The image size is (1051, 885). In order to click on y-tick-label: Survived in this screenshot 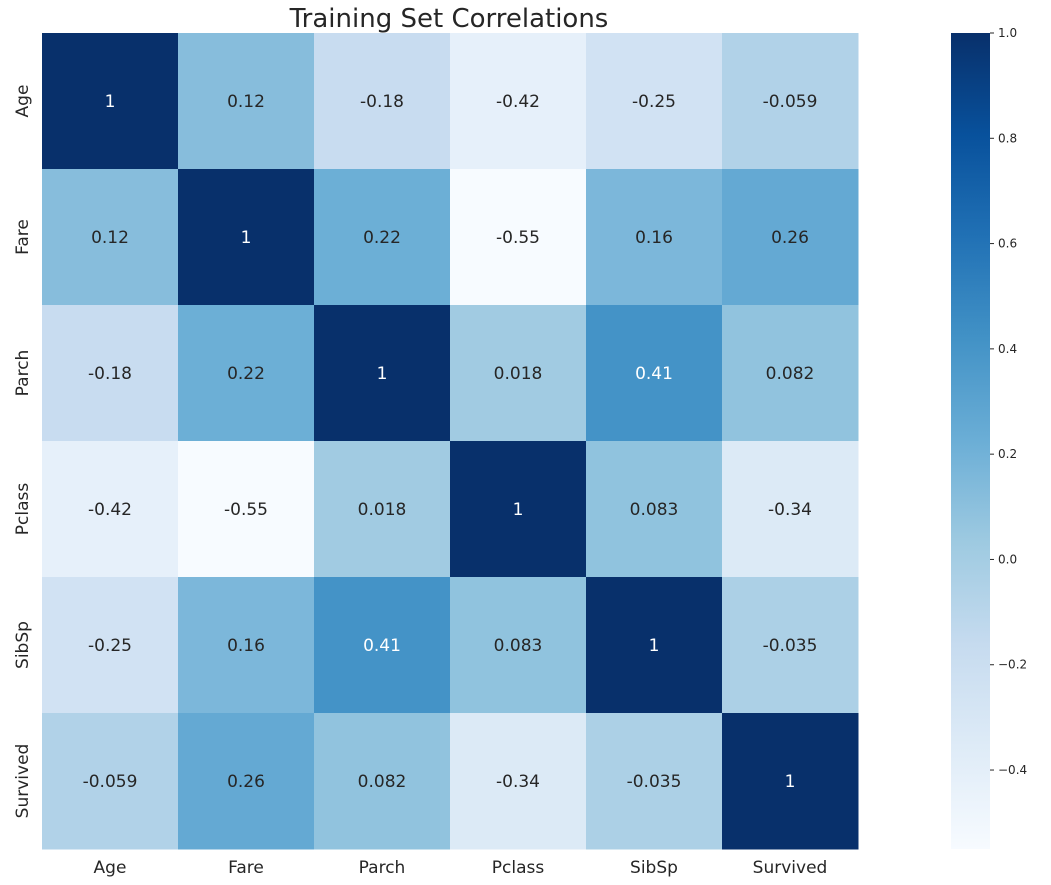, I will do `click(23, 781)`.